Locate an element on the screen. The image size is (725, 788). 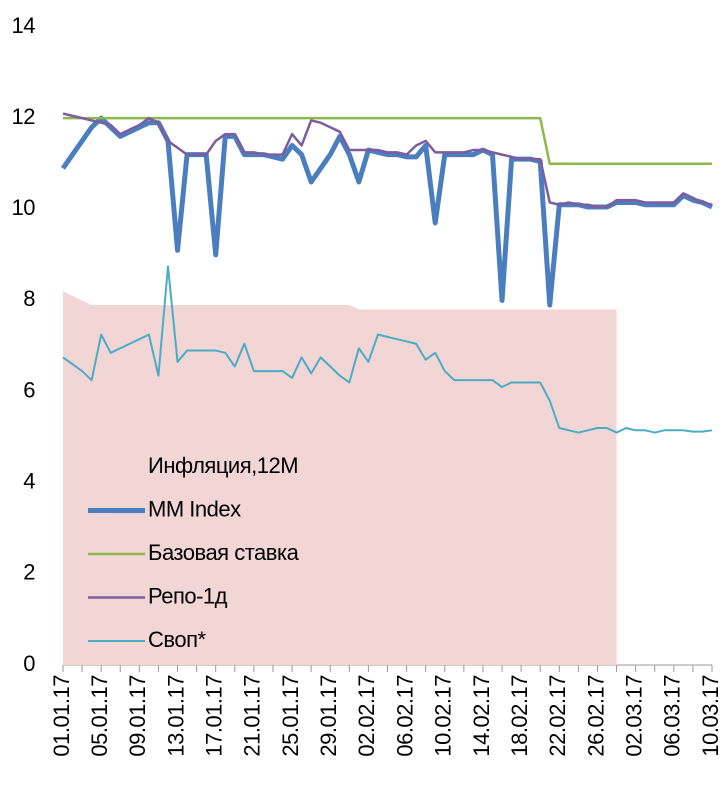
x-tick-label: 21.01.17 is located at coordinates (252, 716).